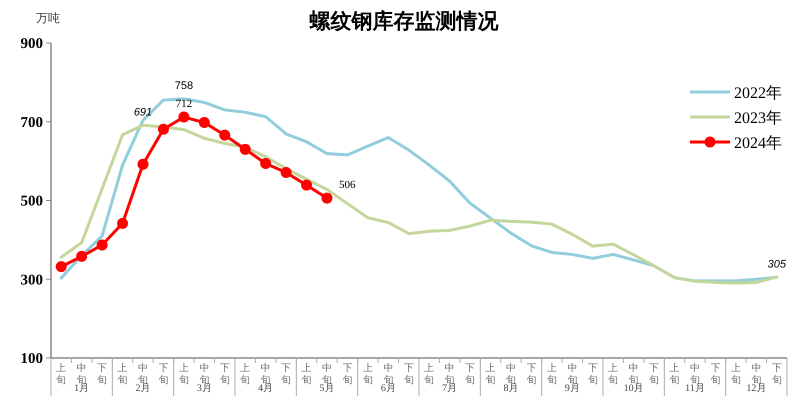  Describe the element at coordinates (31, 44) in the screenshot. I see `y-tick-label: 900` at that location.